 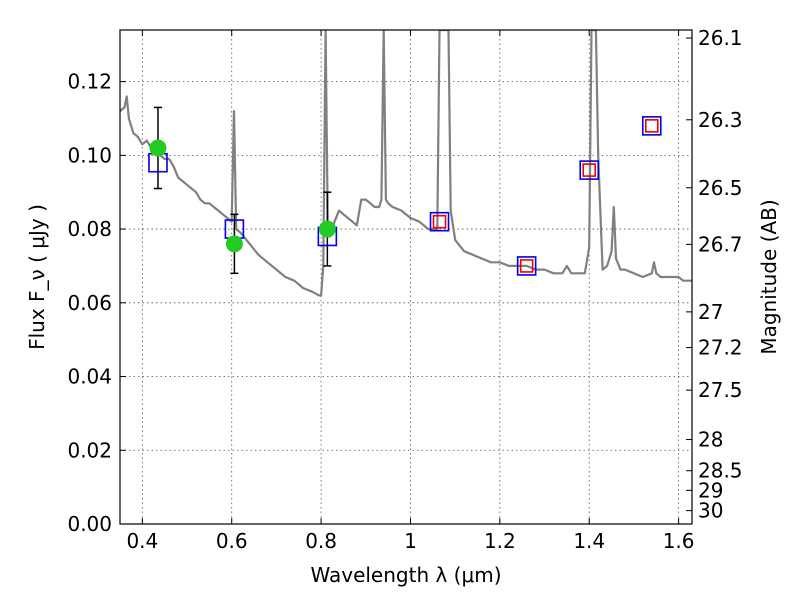 What do you see at coordinates (720, 120) in the screenshot?
I see `right-tick-label: 26.3` at bounding box center [720, 120].